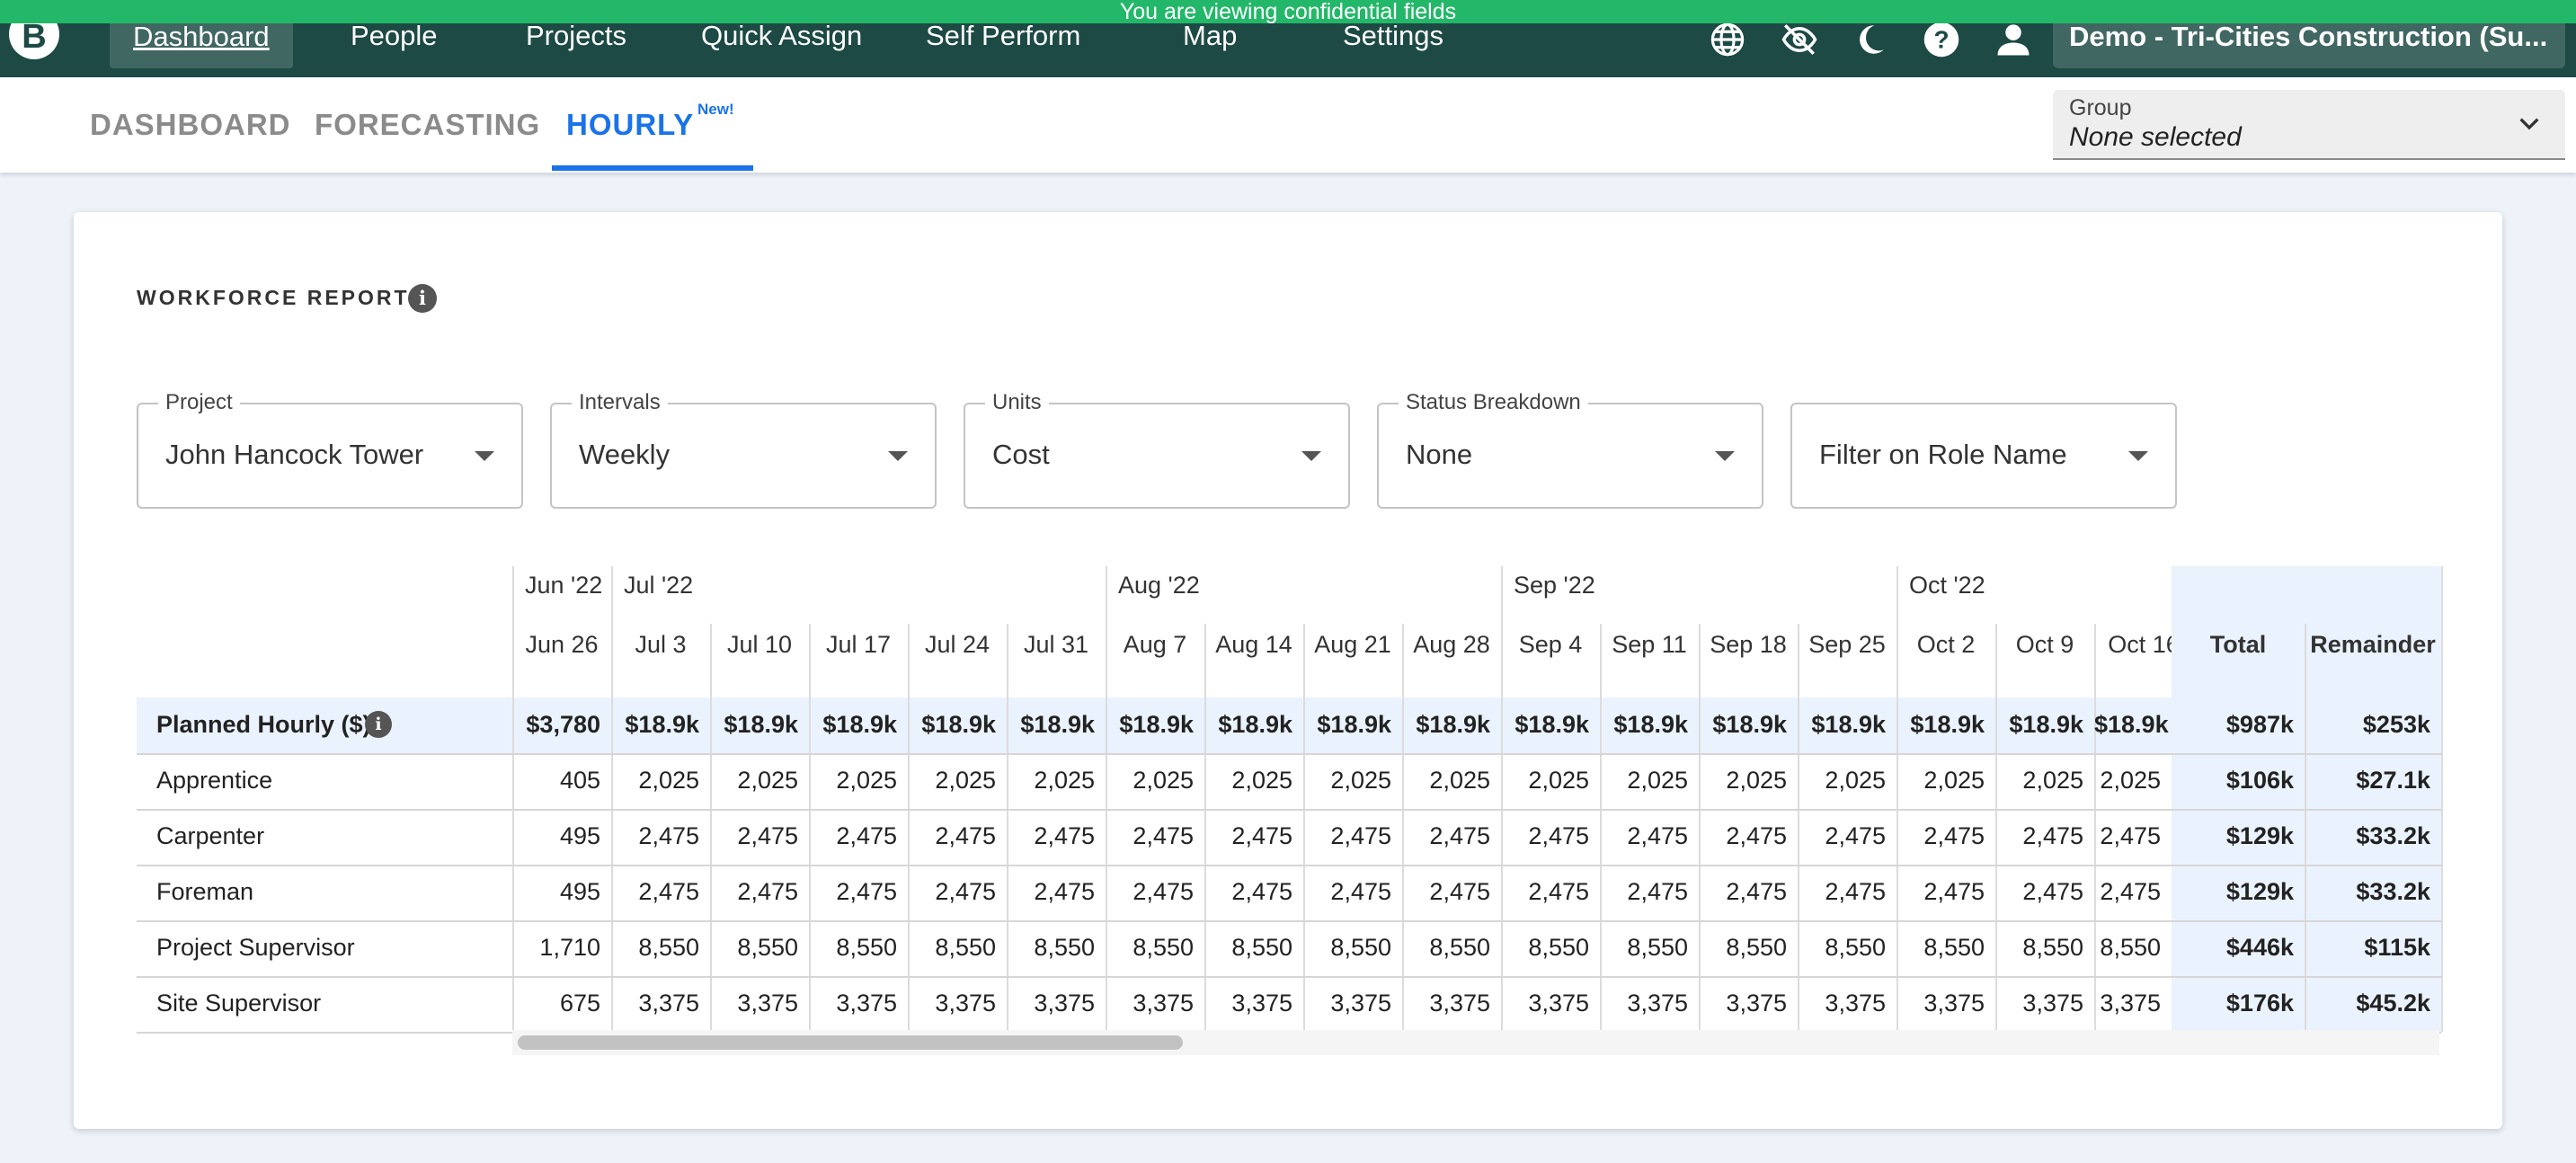  Describe the element at coordinates (1799, 39) in the screenshot. I see `eye-off-icon` at that location.